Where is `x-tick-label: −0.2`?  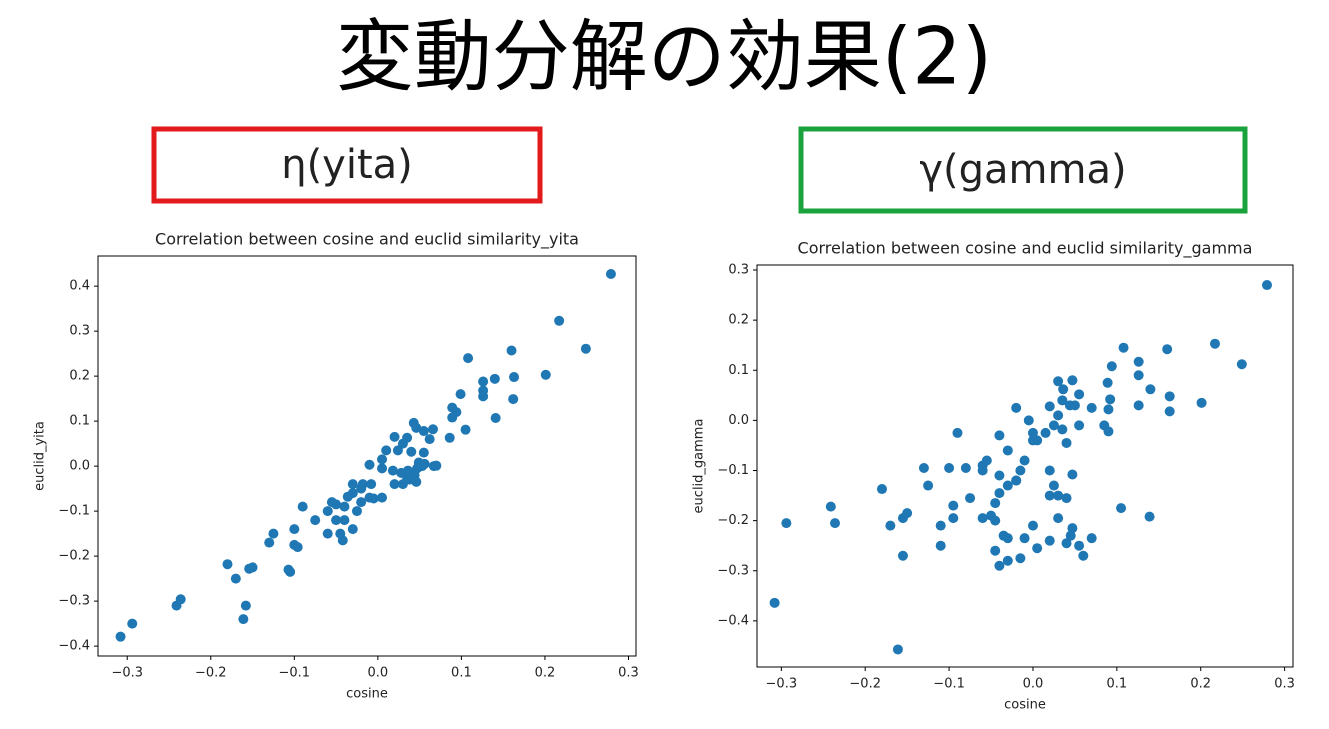 x-tick-label: −0.2 is located at coordinates (211, 673).